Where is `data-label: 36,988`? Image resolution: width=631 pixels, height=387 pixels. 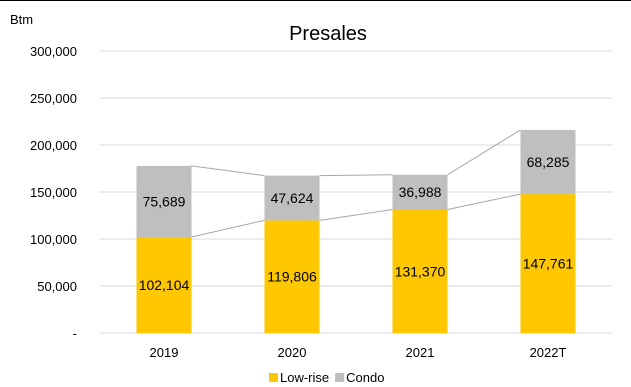 data-label: 36,988 is located at coordinates (420, 192).